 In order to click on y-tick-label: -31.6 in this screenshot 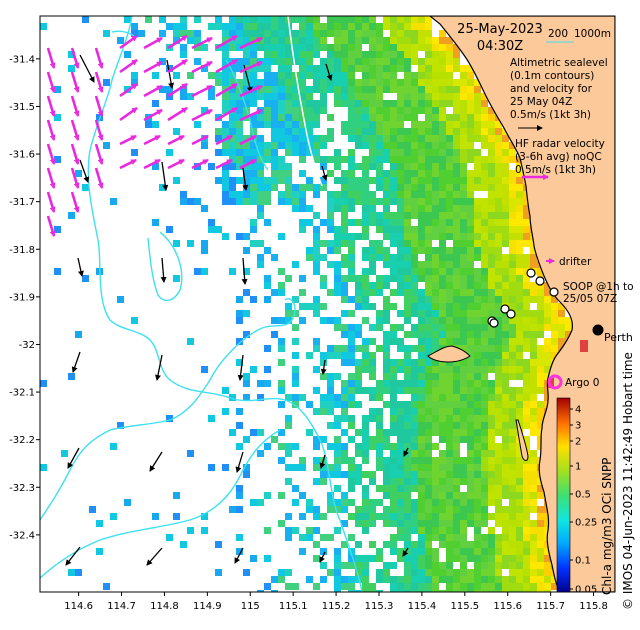, I will do `click(22, 155)`.